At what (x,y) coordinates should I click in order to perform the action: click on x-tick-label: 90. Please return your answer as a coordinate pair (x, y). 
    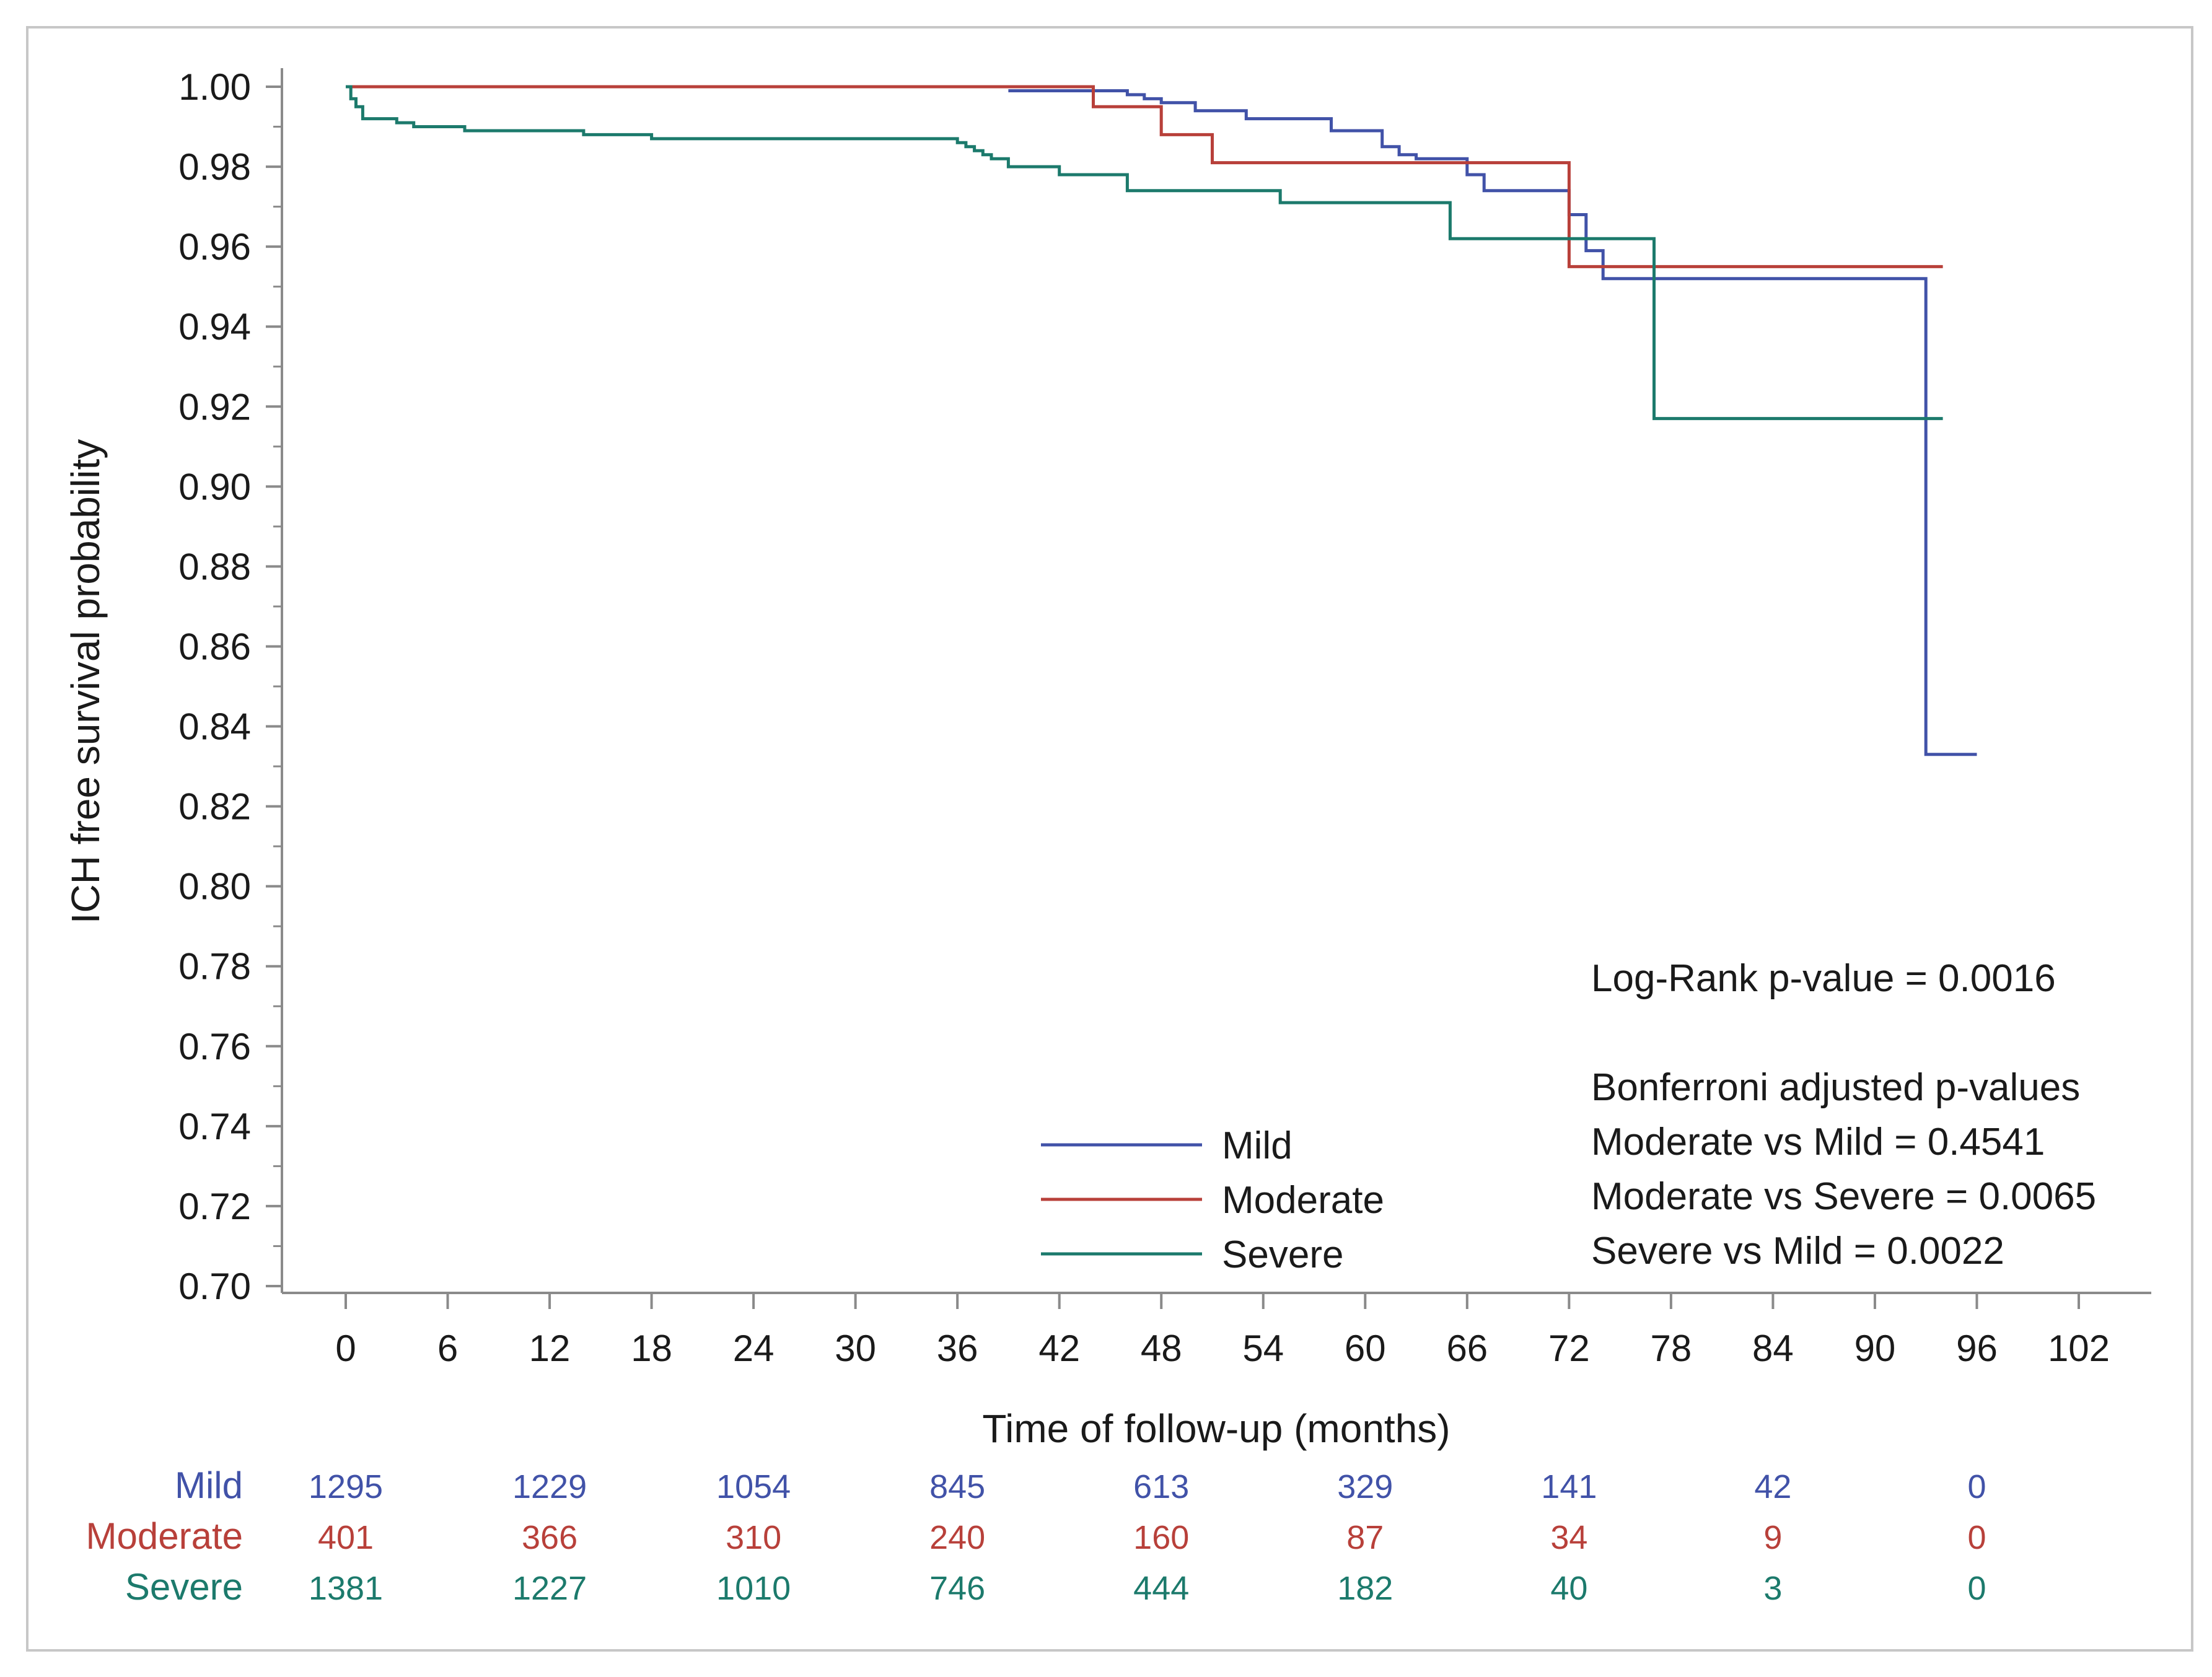
    Looking at the image, I should click on (1875, 1349).